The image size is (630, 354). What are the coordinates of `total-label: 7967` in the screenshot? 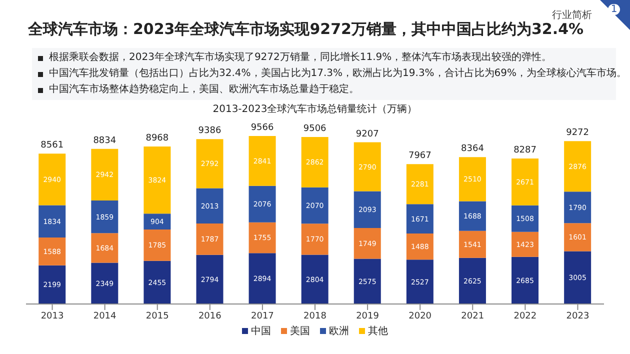 It's located at (420, 156).